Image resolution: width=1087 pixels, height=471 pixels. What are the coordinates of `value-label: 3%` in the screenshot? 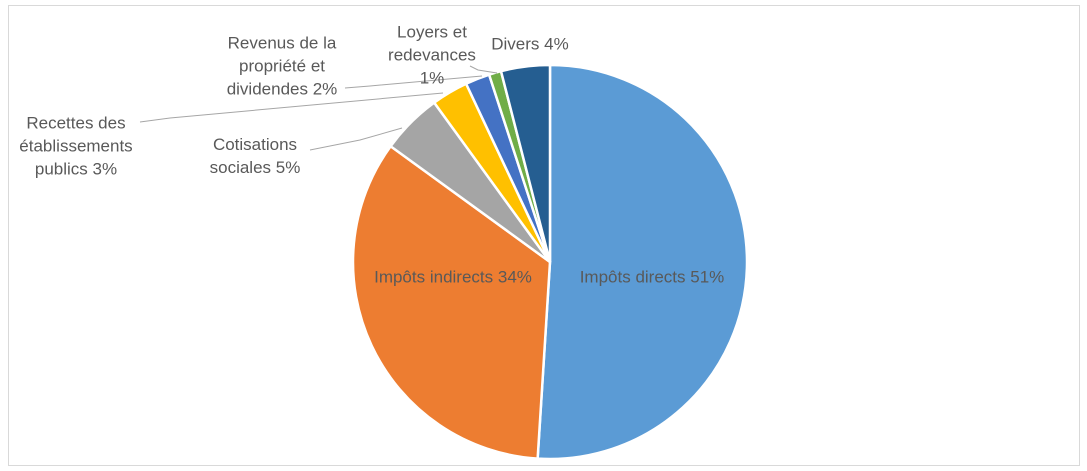 It's located at (105, 169).